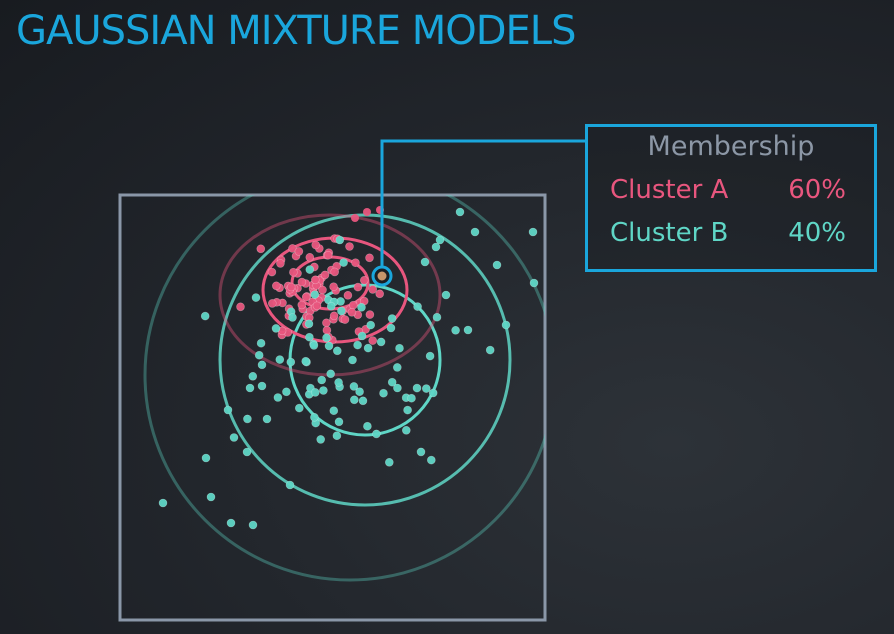  I want to click on highlighted-point, so click(382, 276).